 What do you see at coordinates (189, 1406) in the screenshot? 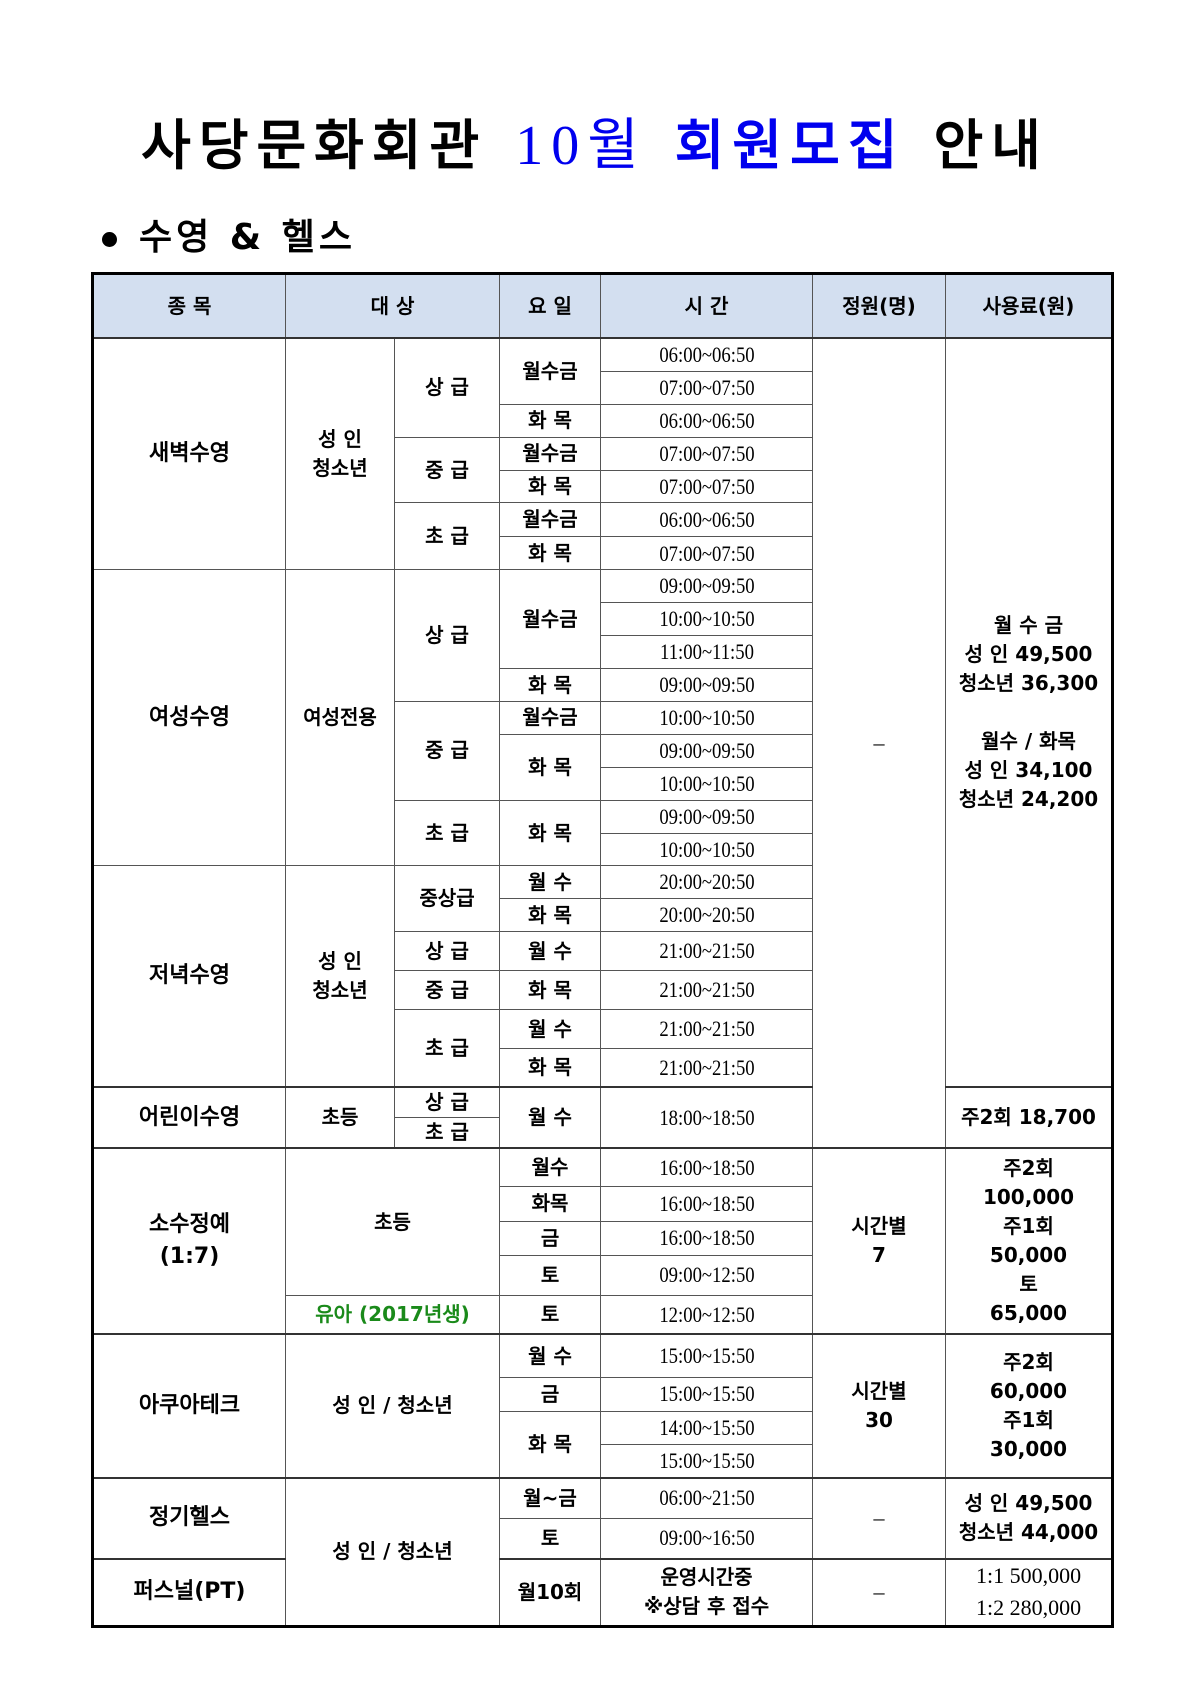
I see `program-name: 아쿠아테크` at bounding box center [189, 1406].